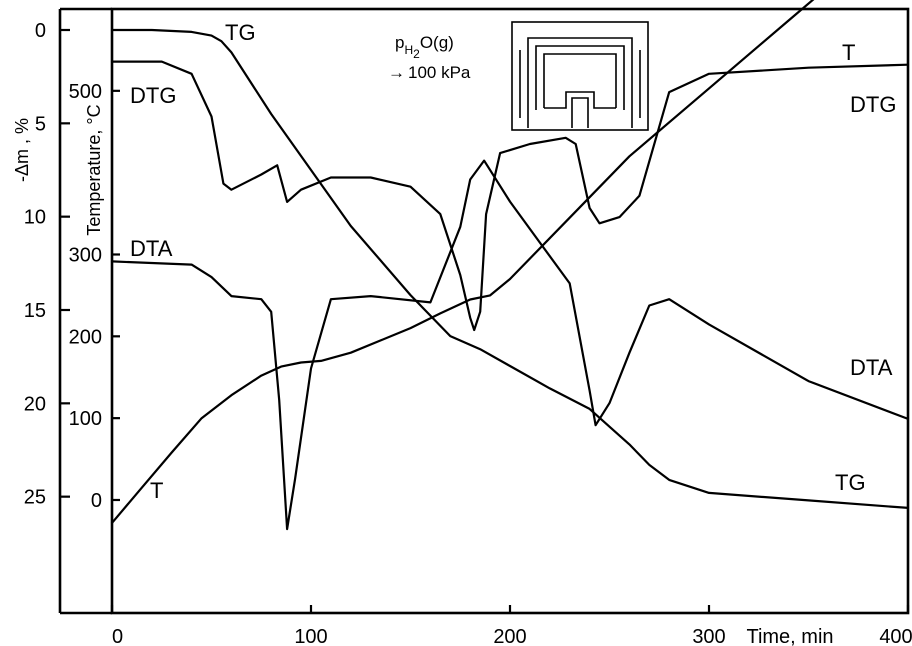  Describe the element at coordinates (47, 264) in the screenshot. I see `mass-axis-ticks: 0 5 10 15 20 25` at that location.